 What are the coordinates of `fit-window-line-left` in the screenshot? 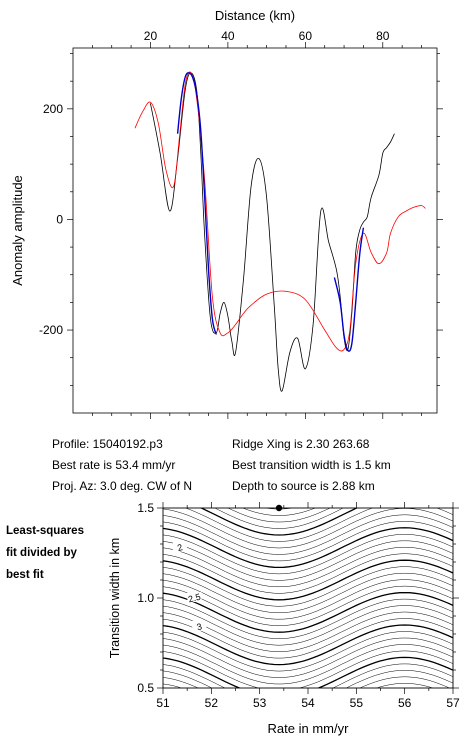 It's located at (196, 203).